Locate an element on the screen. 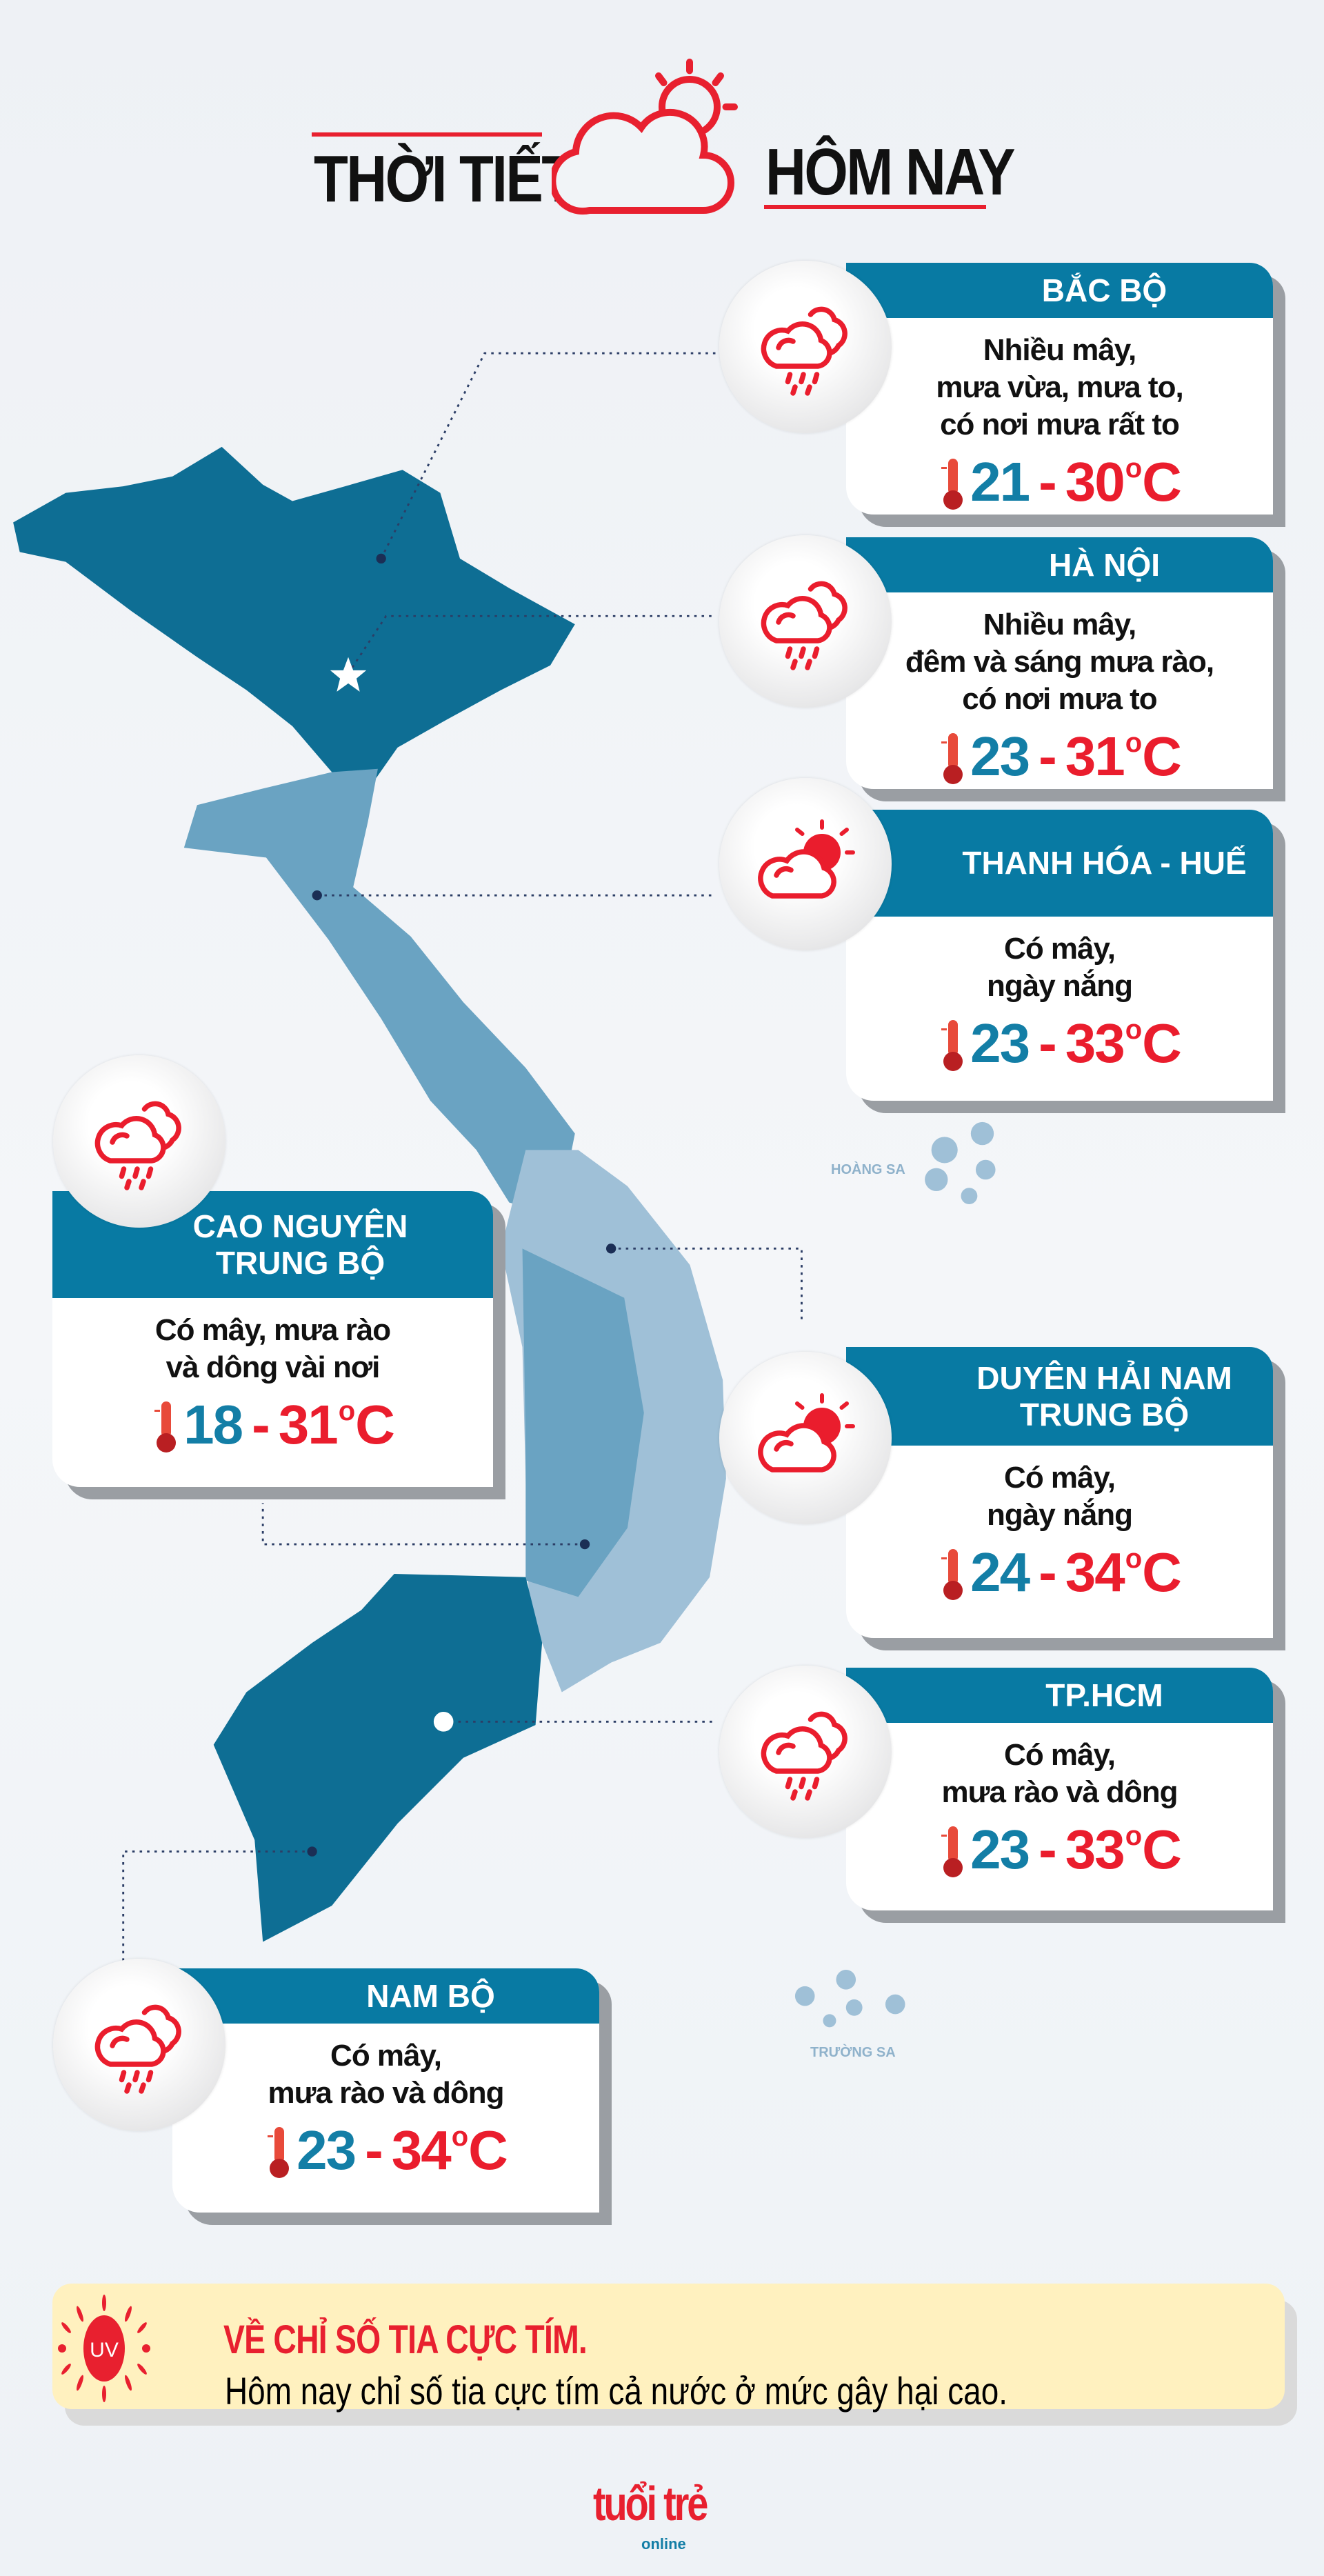  title-right: HÔM NAY is located at coordinates (890, 172).